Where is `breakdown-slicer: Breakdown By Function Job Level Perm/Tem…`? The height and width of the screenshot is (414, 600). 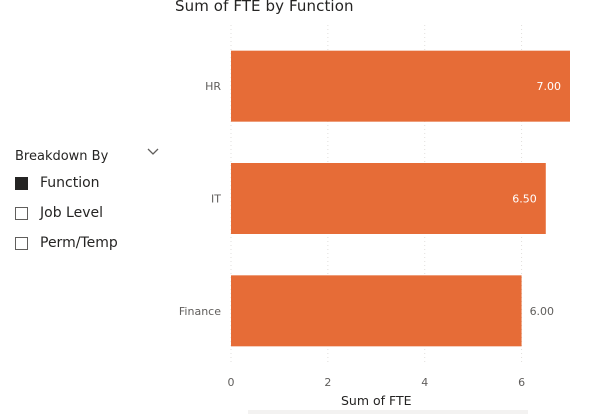
breakdown-slicer: Breakdown By Function Job Level Perm/Tem… is located at coordinates (90, 199).